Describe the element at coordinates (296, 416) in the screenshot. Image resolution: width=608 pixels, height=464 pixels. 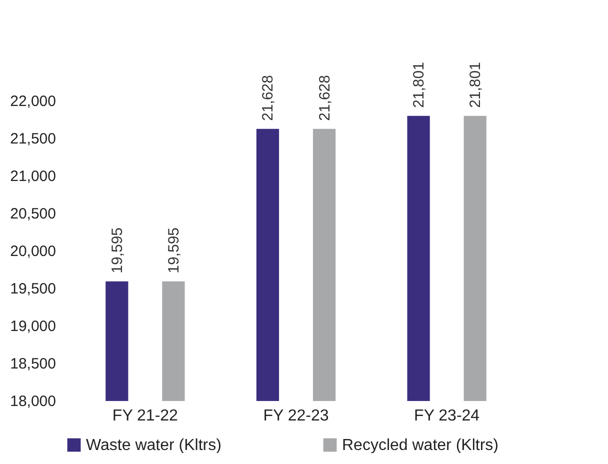
I see `x-tick-label: FY 22-23` at that location.